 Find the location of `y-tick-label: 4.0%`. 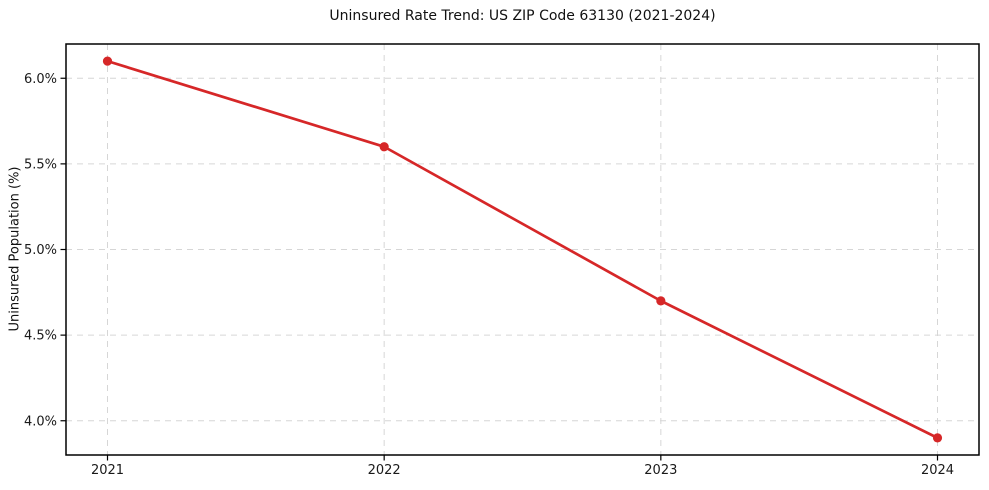

y-tick-label: 4.0% is located at coordinates (40, 421).